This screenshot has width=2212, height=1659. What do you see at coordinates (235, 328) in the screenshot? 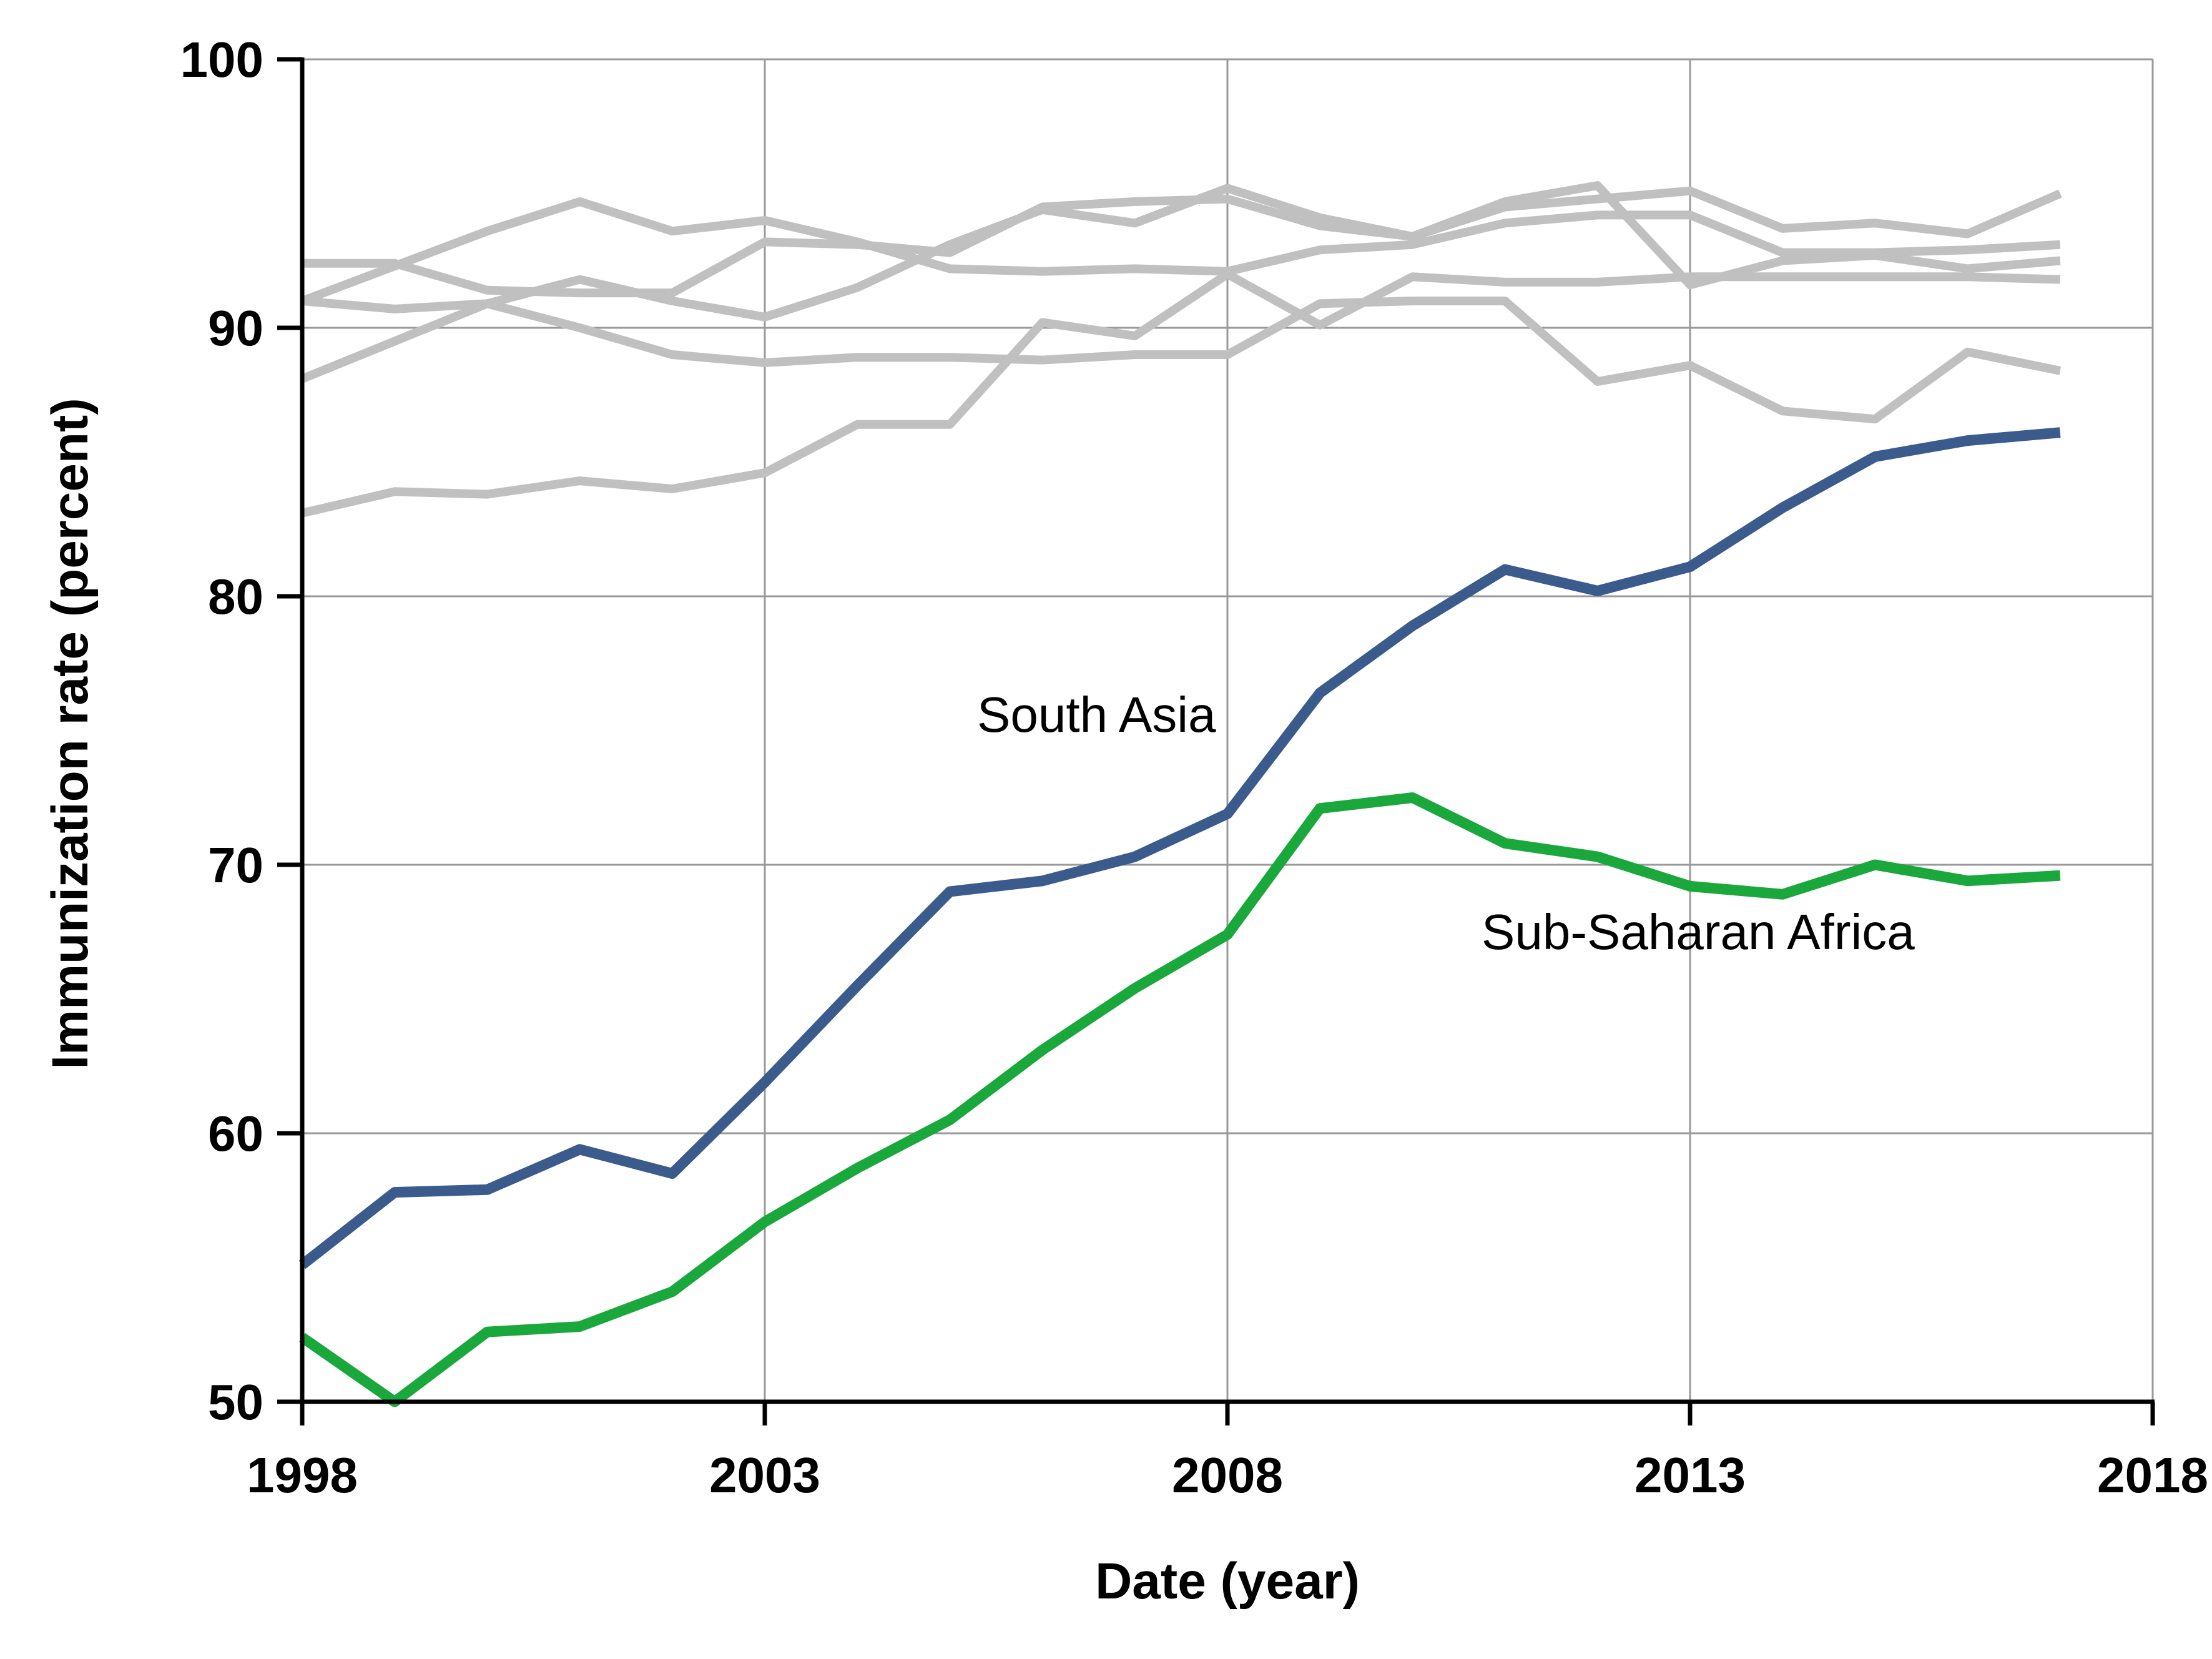
I see `y-tick-label-90: 90` at bounding box center [235, 328].